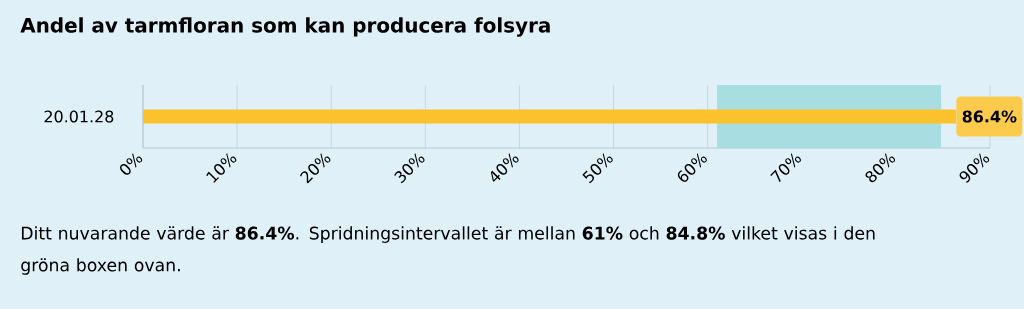  What do you see at coordinates (285, 27) in the screenshot?
I see `chart-title: Andel av tarmfloran som kan producera folsyra` at bounding box center [285, 27].